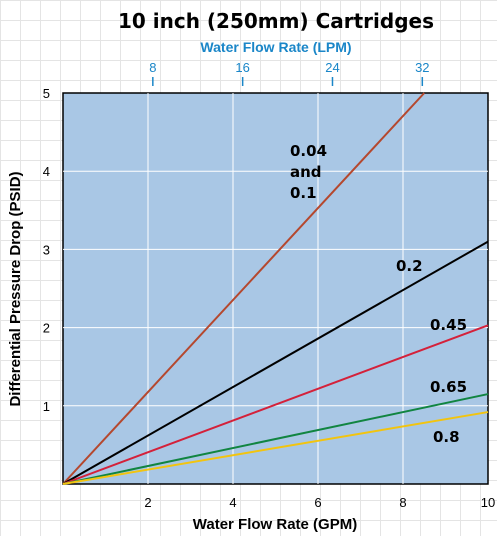  What do you see at coordinates (275, 47) in the screenshot?
I see `top-axis-title: Water Flow Rate (LPM)` at bounding box center [275, 47].